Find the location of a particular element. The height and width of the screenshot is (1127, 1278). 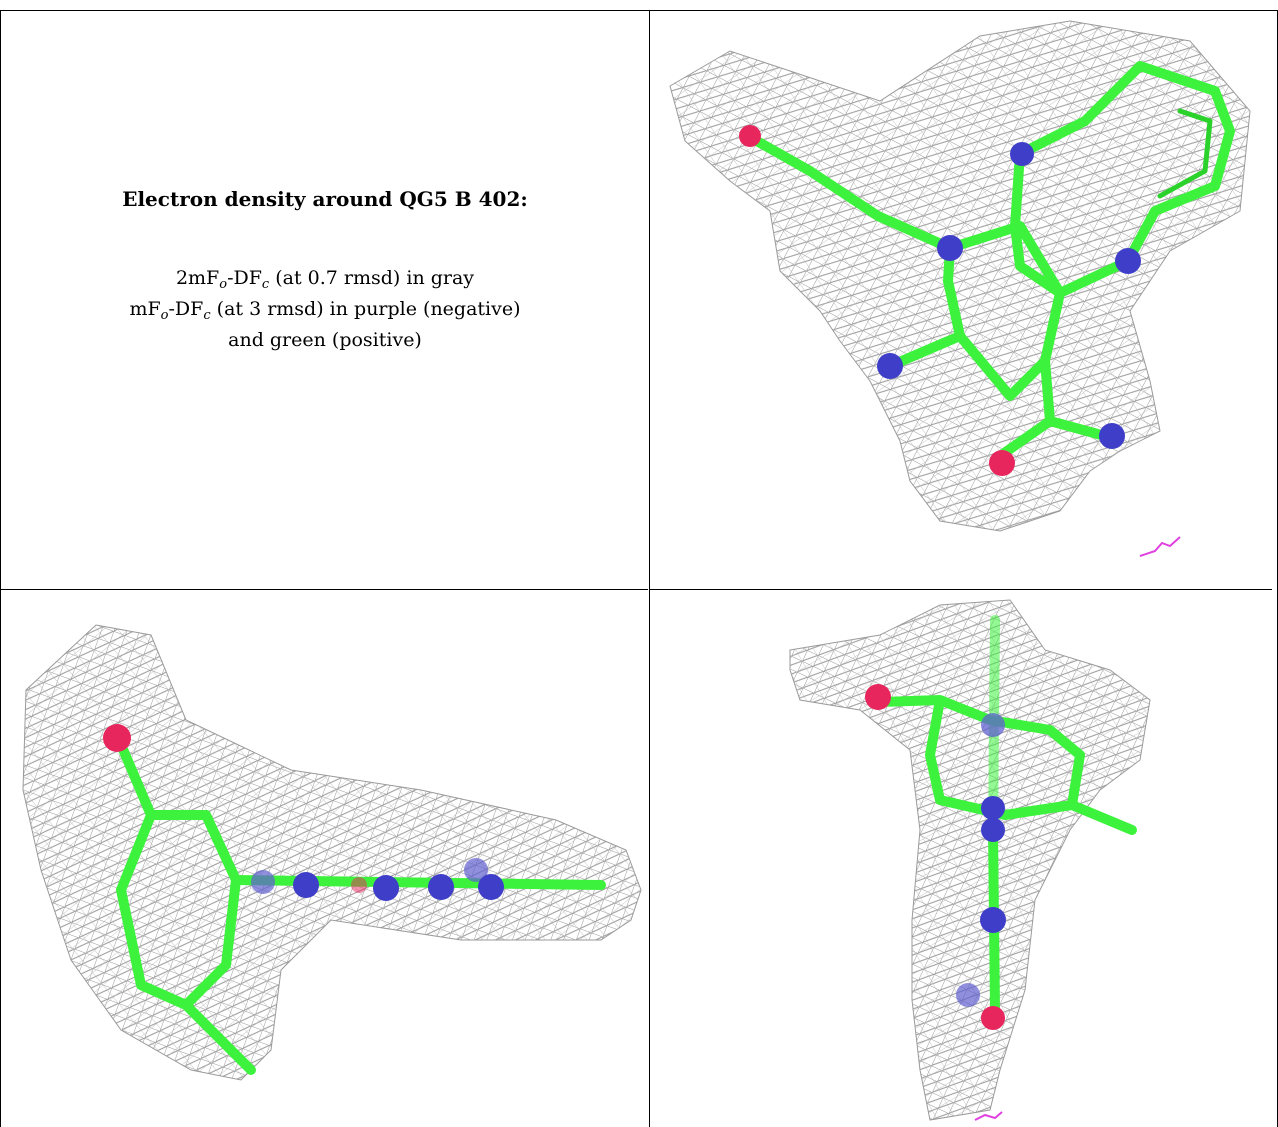

caption-line-3: and green (positive) is located at coordinates (325, 340).